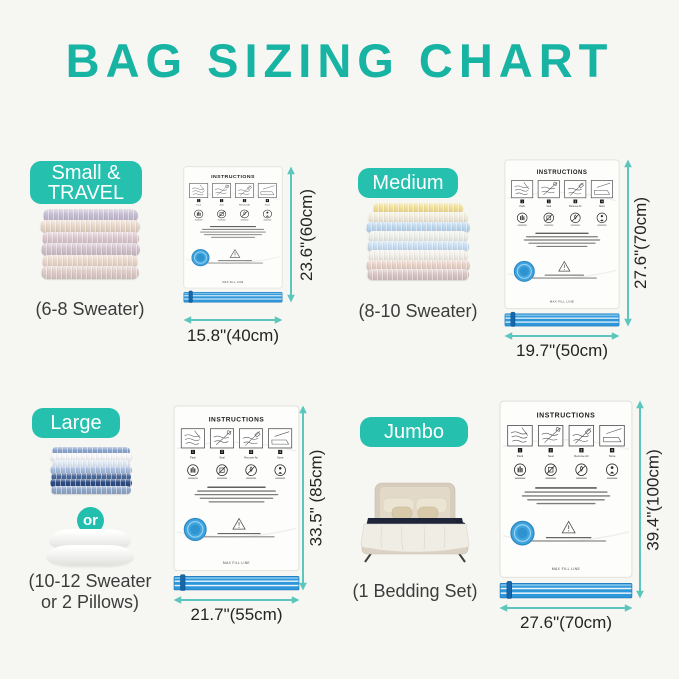 This screenshot has width=679, height=679. I want to click on page-title: BAG SIZING CHART, so click(339, 60).